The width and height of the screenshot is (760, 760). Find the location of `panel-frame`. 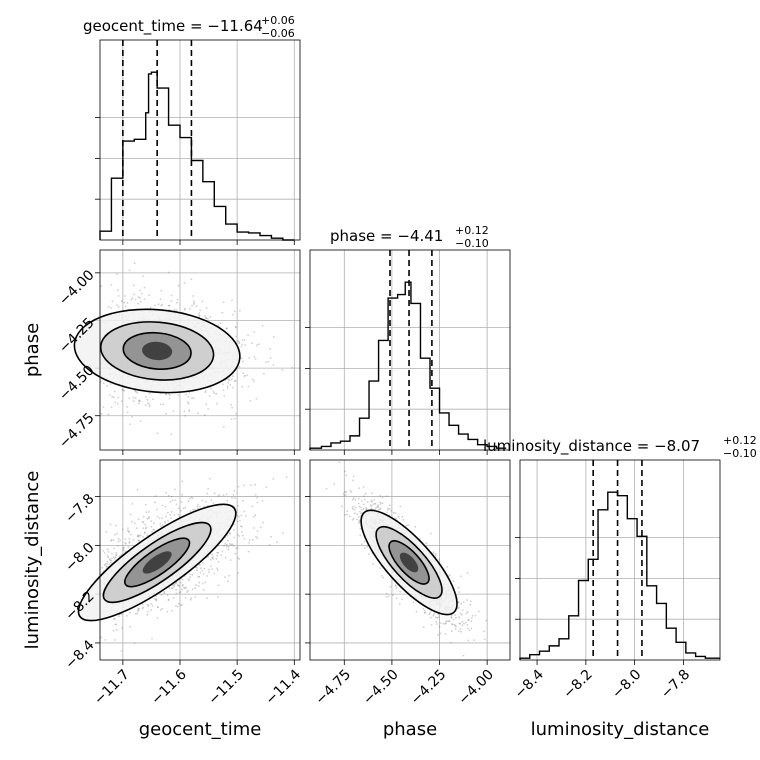

panel-frame is located at coordinates (200, 140).